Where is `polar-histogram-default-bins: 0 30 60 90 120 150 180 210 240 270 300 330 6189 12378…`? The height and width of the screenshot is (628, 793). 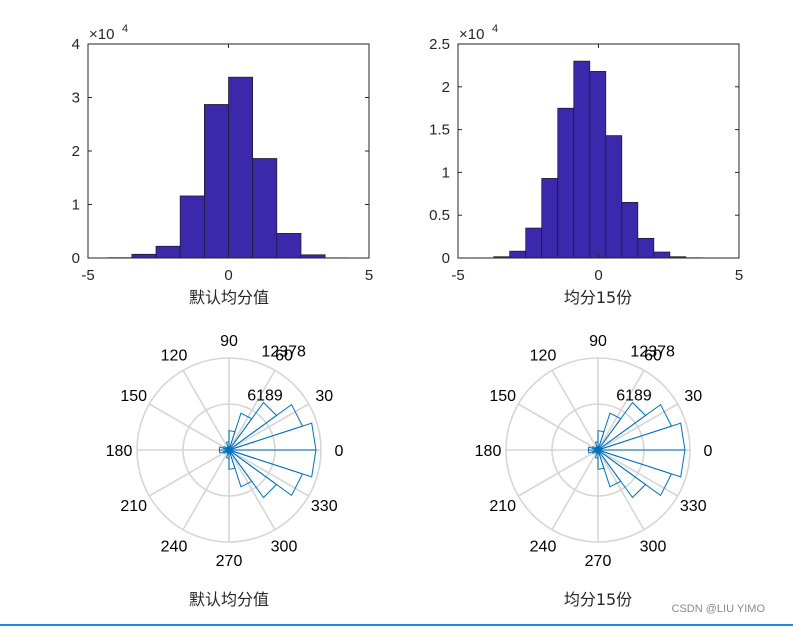 polar-histogram-default-bins: 0 30 60 90 120 150 180 210 240 270 300 330 6189 12378… is located at coordinates (225, 471).